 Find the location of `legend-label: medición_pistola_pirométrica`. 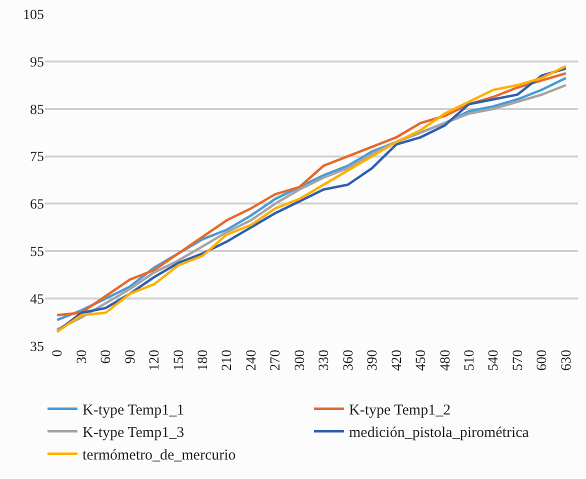

legend-label: medición_pistola_pirométrica is located at coordinates (439, 433).